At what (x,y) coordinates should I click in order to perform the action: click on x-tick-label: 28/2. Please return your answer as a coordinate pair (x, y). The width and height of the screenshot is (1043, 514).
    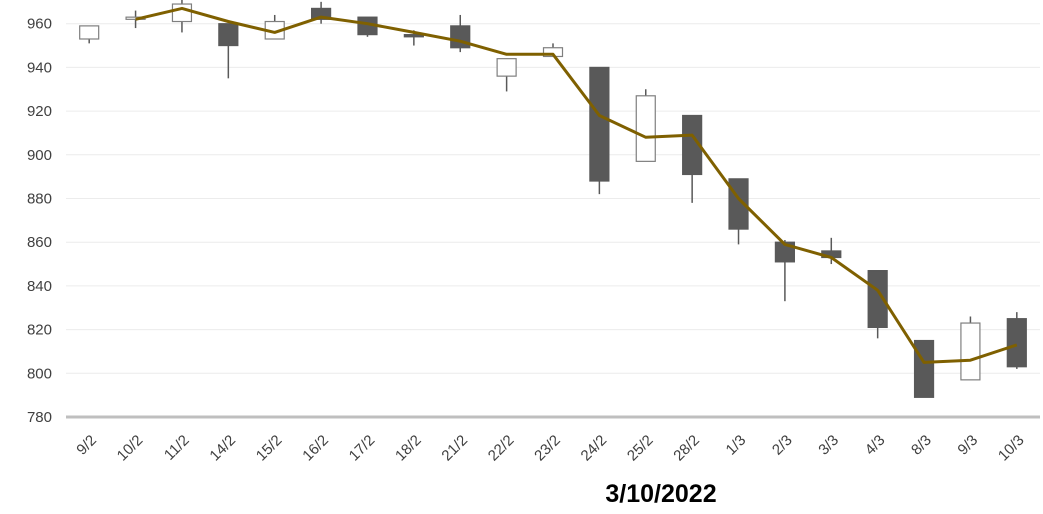
    Looking at the image, I should click on (686, 448).